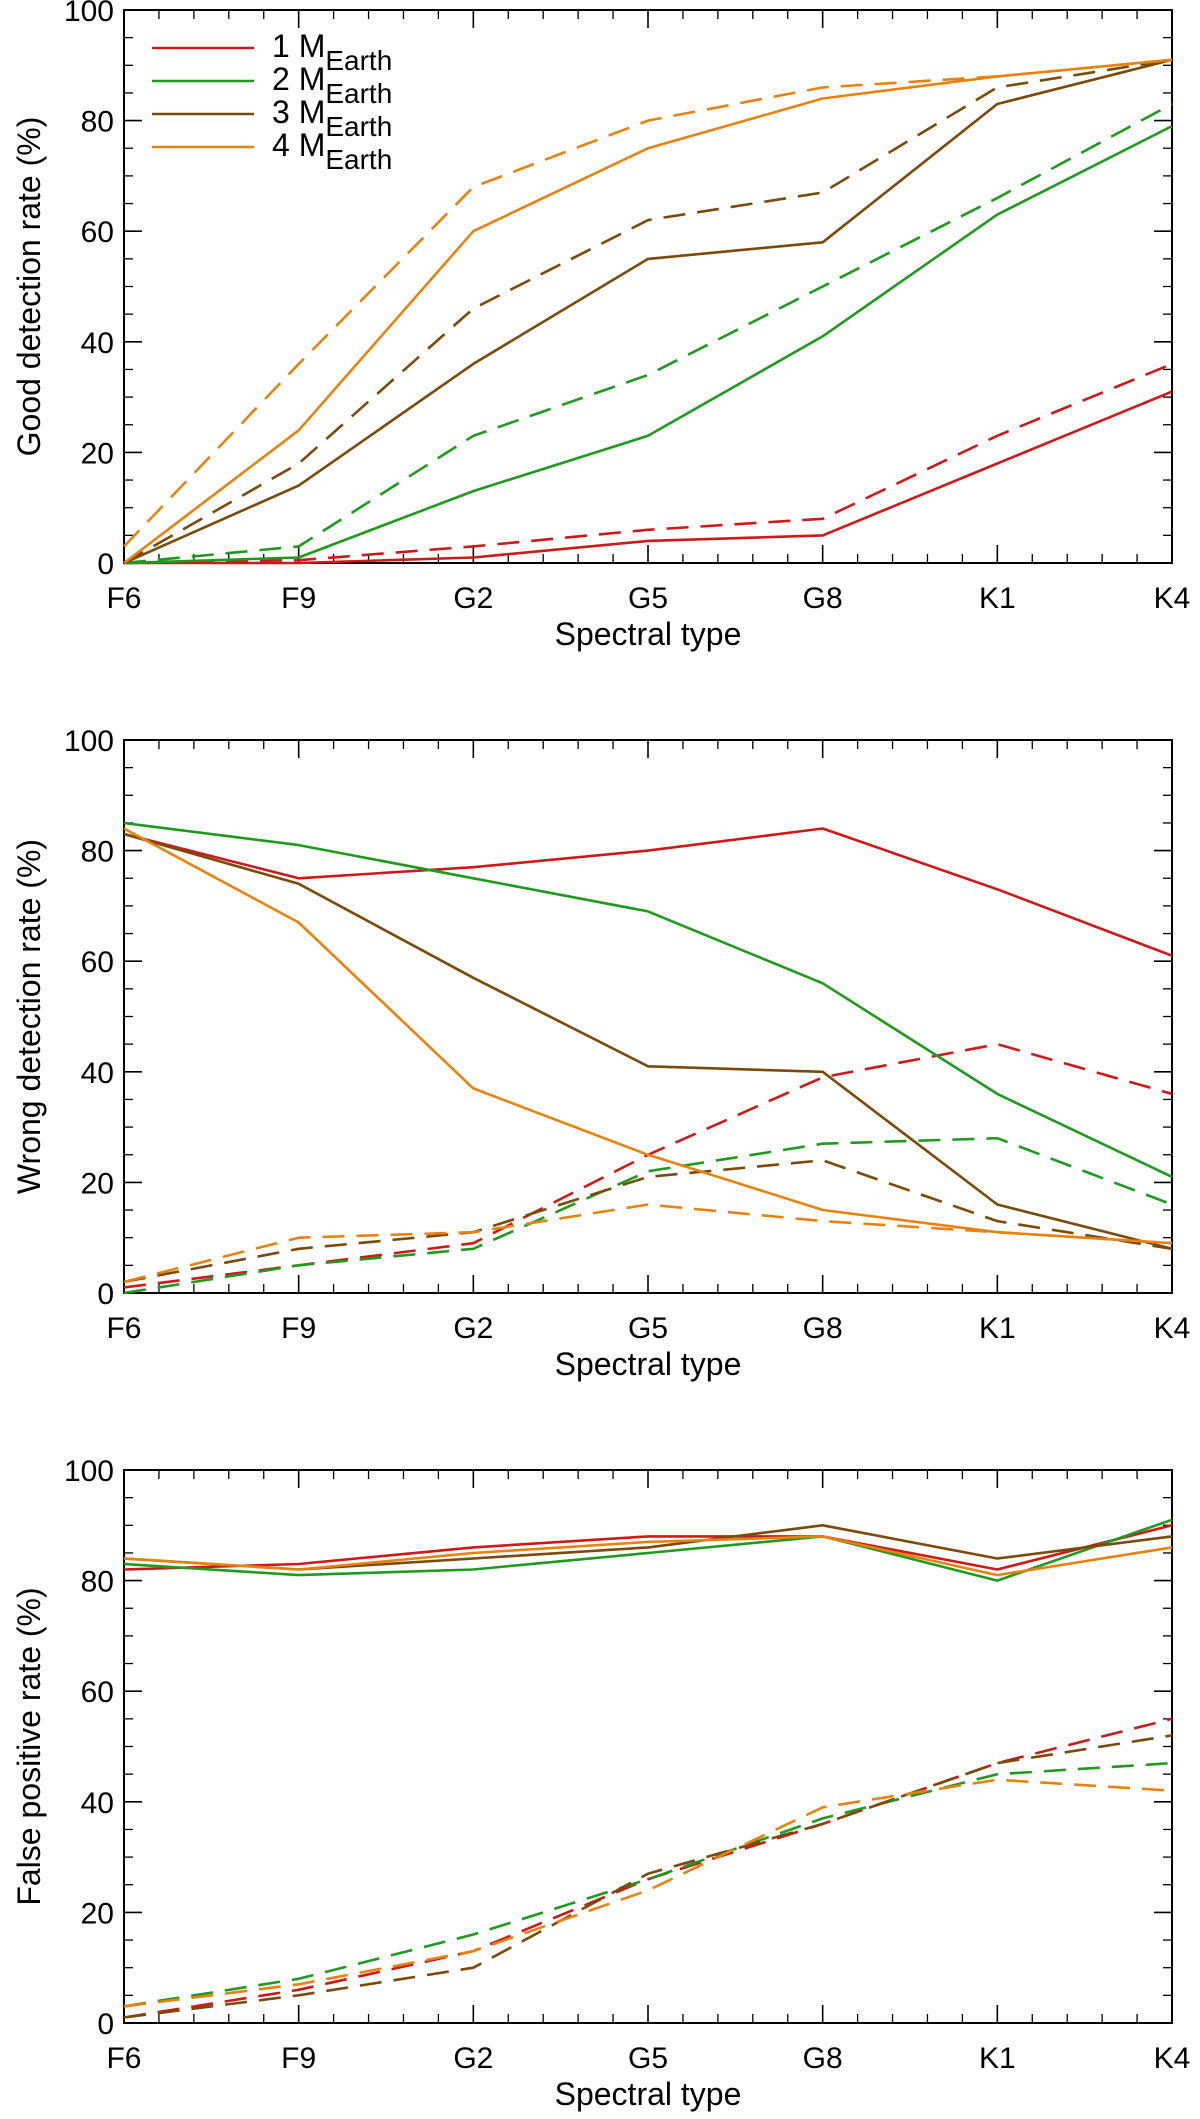 The image size is (1200, 2119). Describe the element at coordinates (298, 112) in the screenshot. I see `legend-label-prefix: 3 M` at that location.